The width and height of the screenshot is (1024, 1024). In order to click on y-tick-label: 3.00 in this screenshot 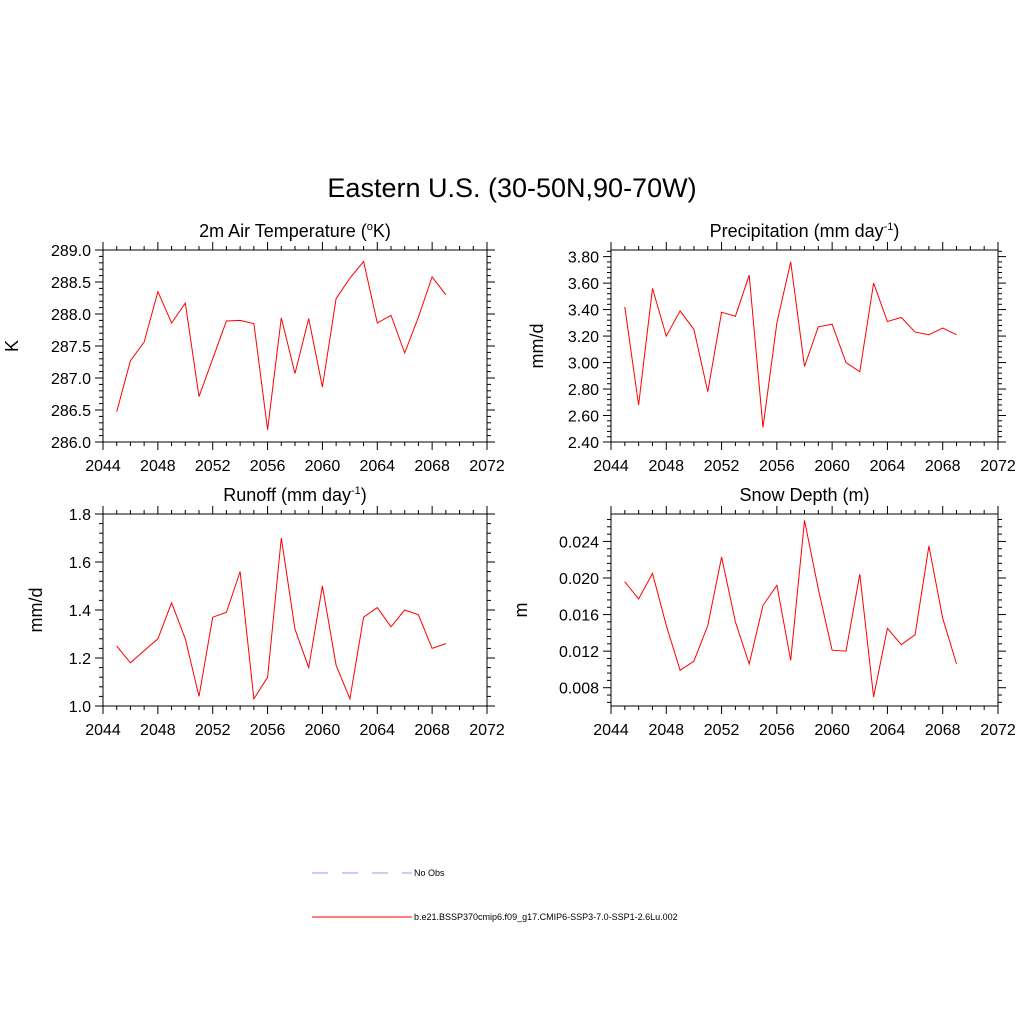, I will do `click(583, 364)`.